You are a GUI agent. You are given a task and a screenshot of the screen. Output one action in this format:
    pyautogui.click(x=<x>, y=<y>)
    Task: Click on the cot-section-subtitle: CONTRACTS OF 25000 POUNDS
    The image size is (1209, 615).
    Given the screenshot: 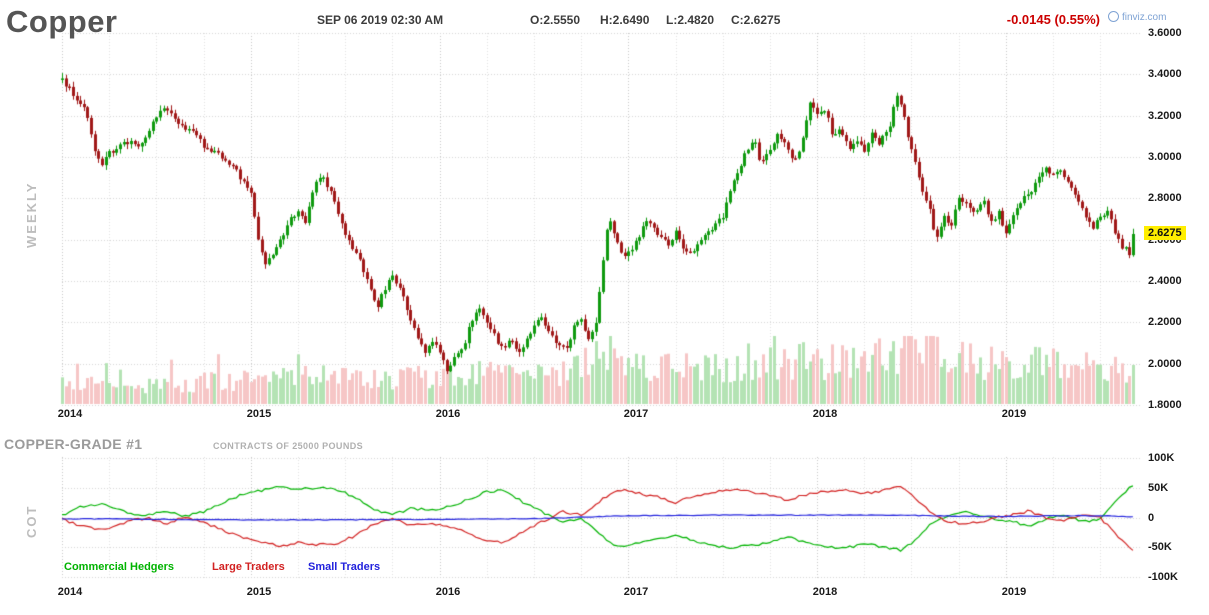 What is the action you would take?
    pyautogui.click(x=288, y=446)
    